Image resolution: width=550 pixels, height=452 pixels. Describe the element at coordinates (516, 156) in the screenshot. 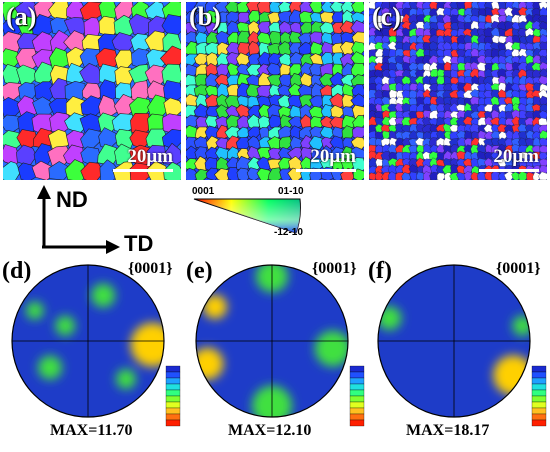

I see `scale-bar-label-c: 20μm` at that location.